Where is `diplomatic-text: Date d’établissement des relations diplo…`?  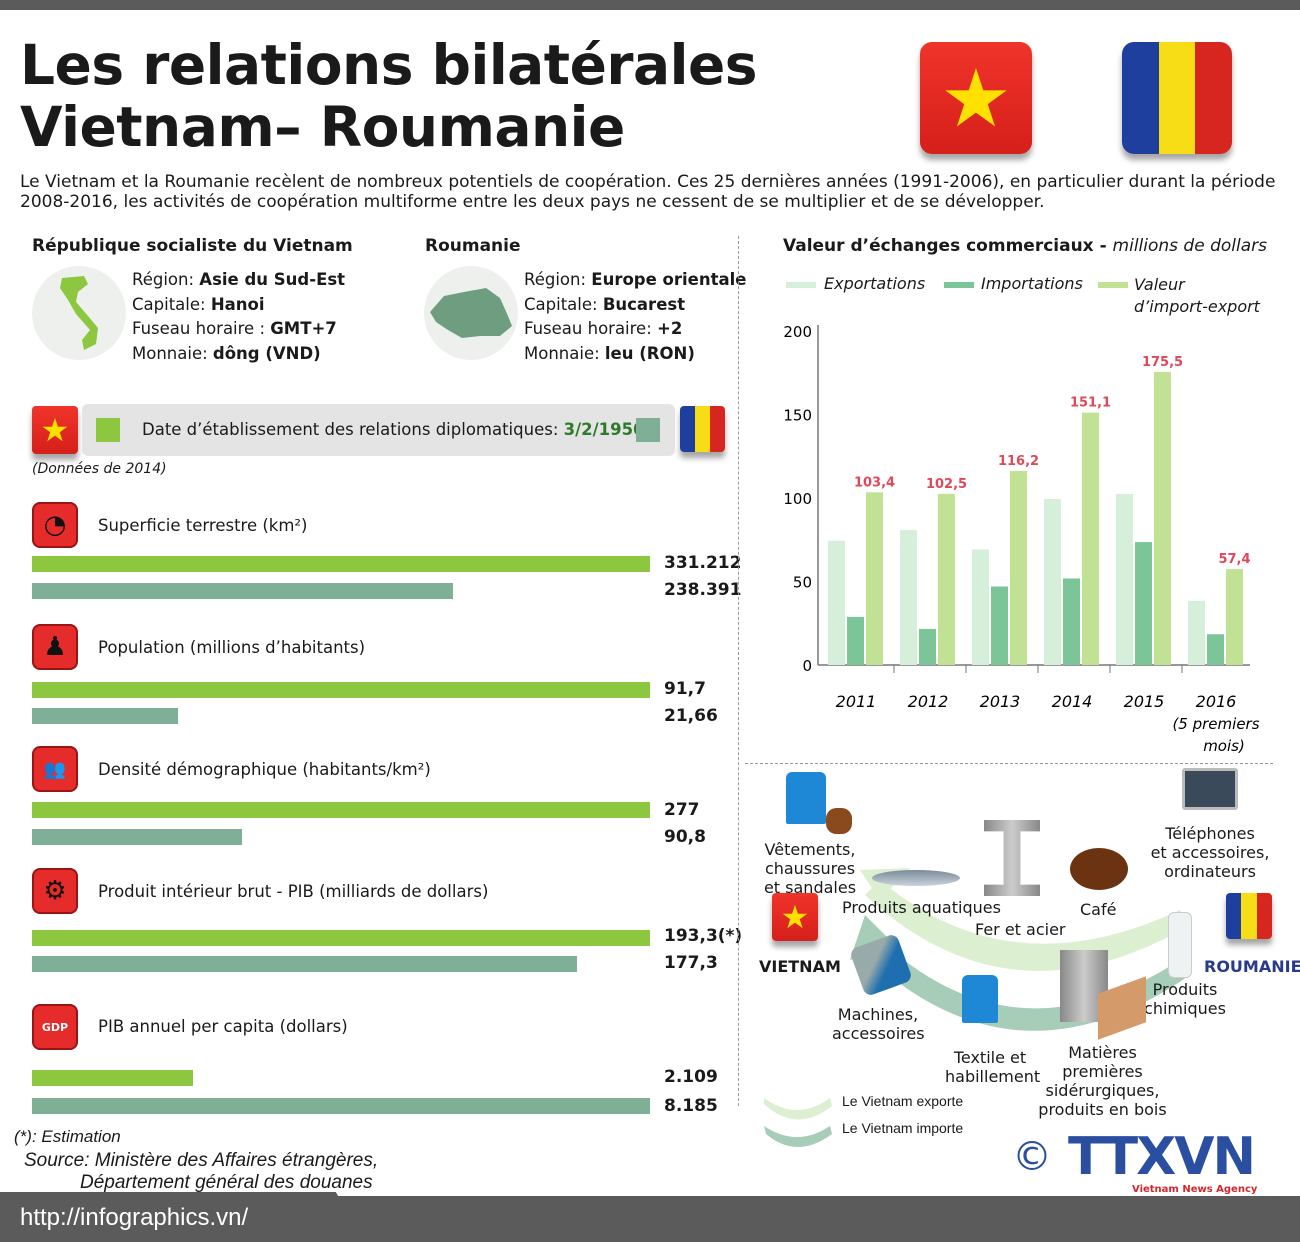
diplomatic-text: Date d’établissement des relations diplo… is located at coordinates (393, 429).